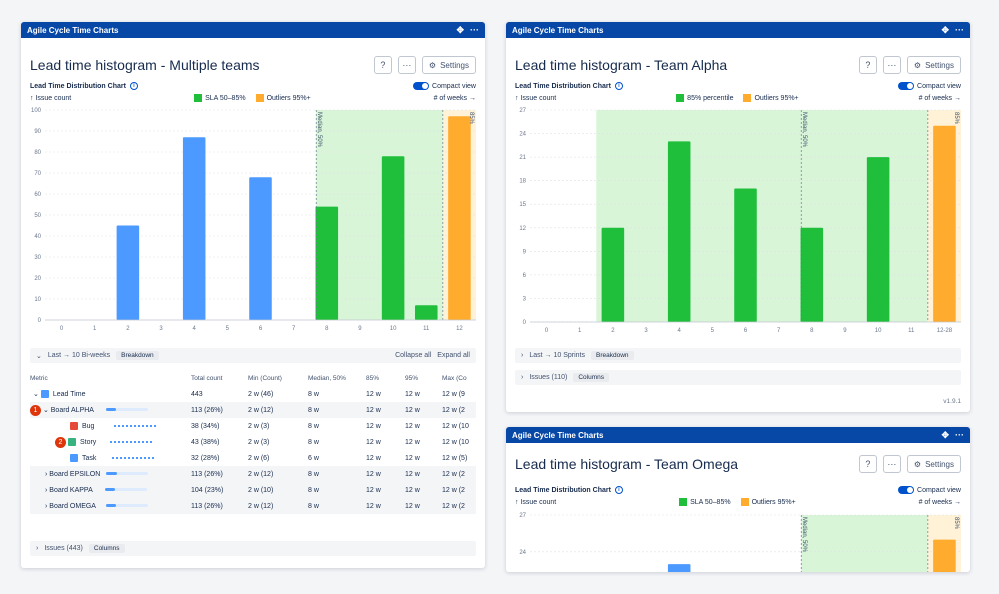  I want to click on chart-label: Lead Time Distribution Chart, so click(78, 86).